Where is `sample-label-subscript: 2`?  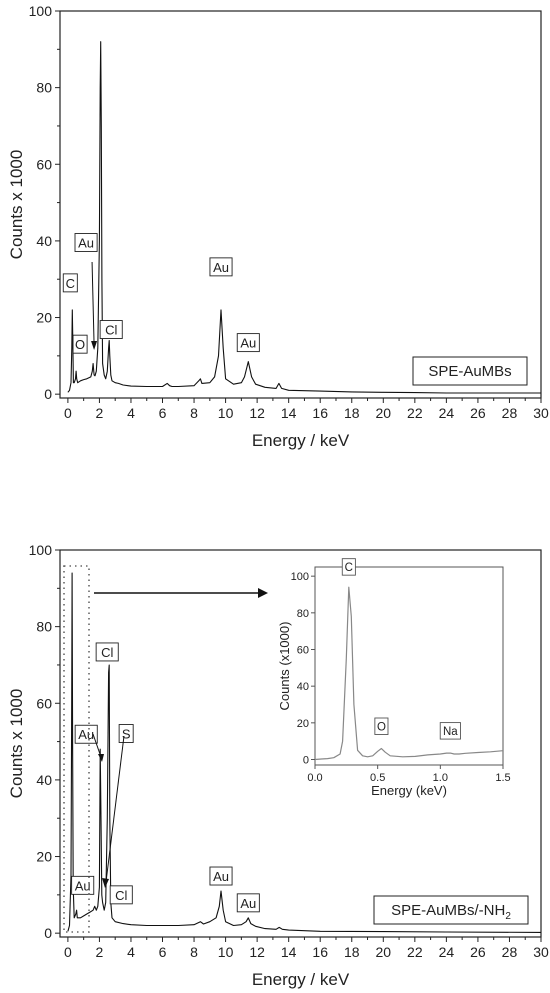 sample-label-subscript: 2 is located at coordinates (508, 916).